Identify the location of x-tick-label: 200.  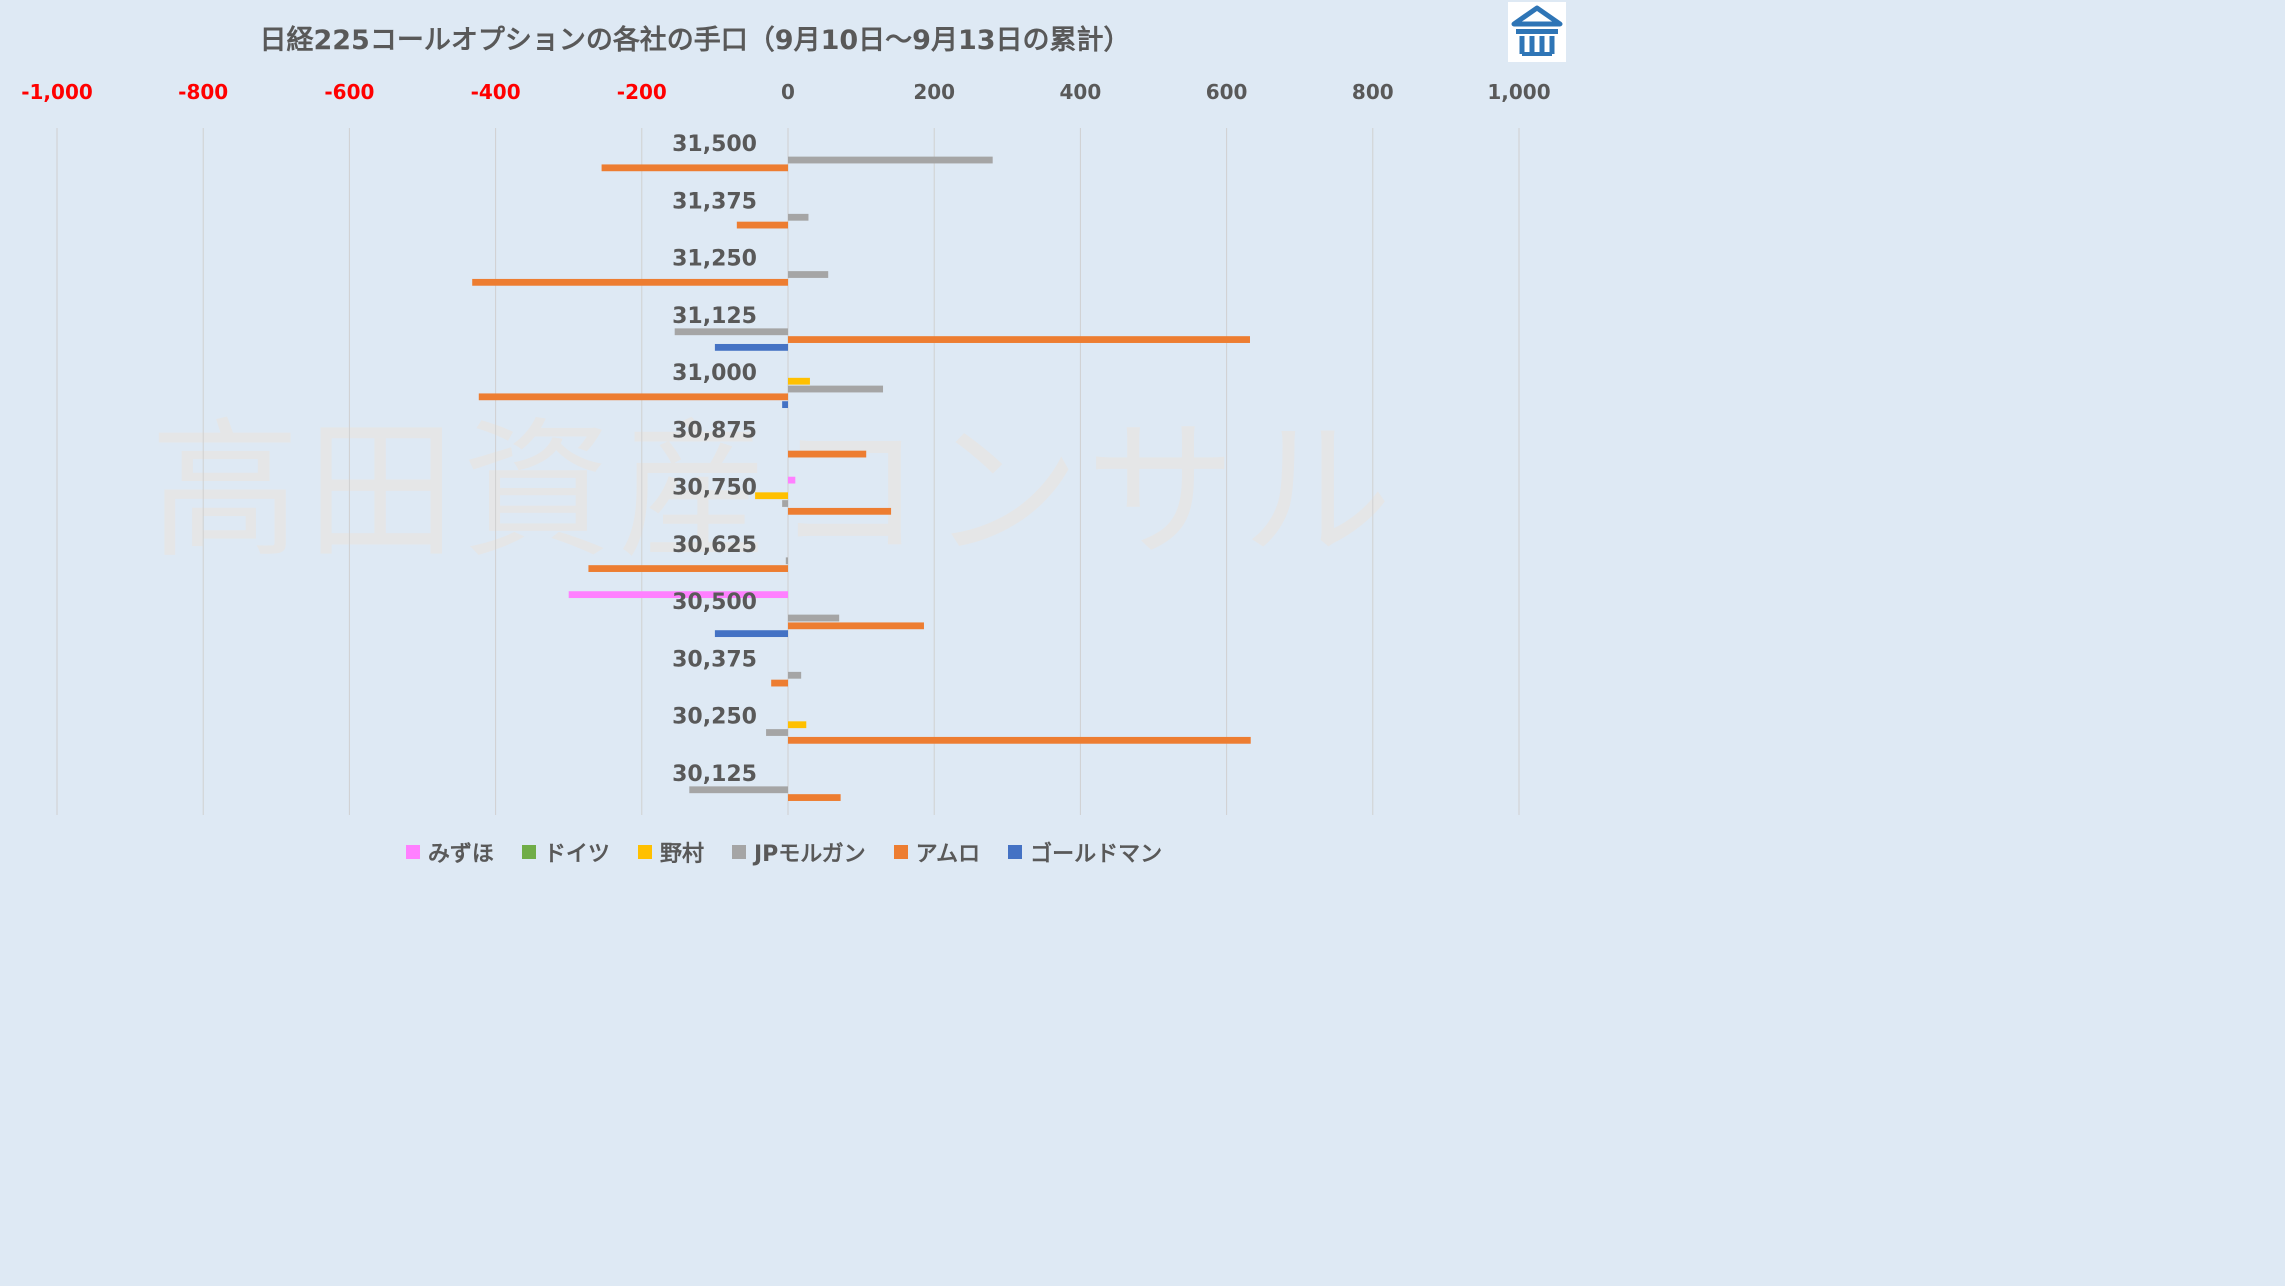
(934, 92).